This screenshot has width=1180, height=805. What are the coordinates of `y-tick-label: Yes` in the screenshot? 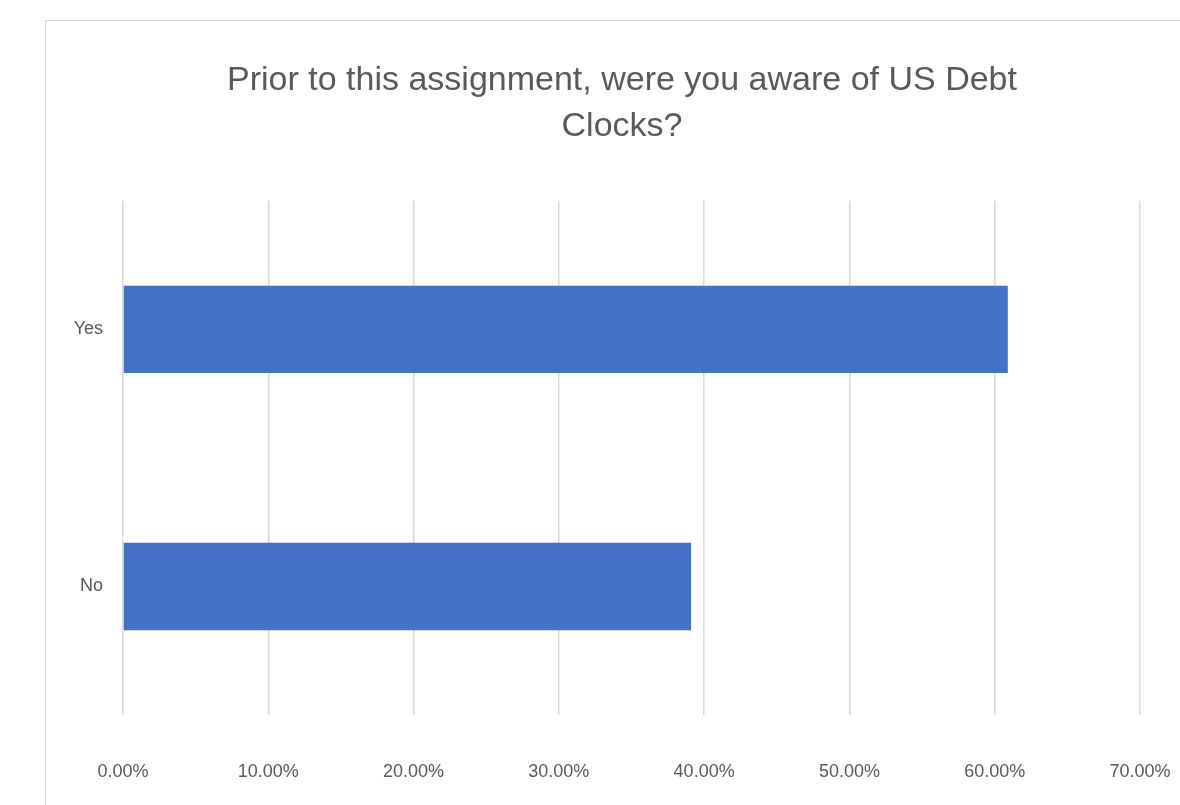 It's located at (88, 328).